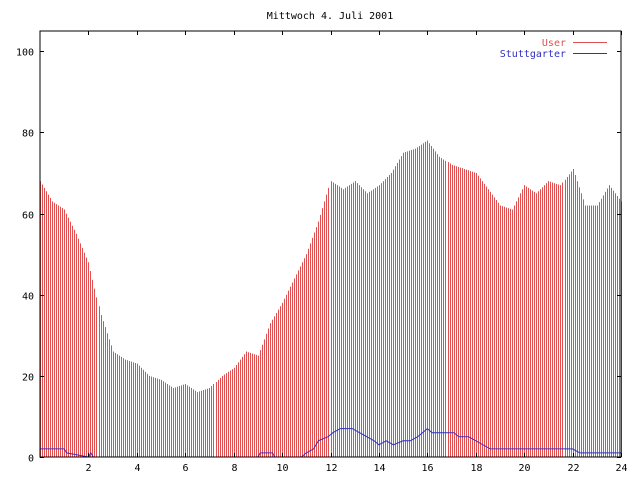  Describe the element at coordinates (185, 468) in the screenshot. I see `x-tick-label: 6` at that location.